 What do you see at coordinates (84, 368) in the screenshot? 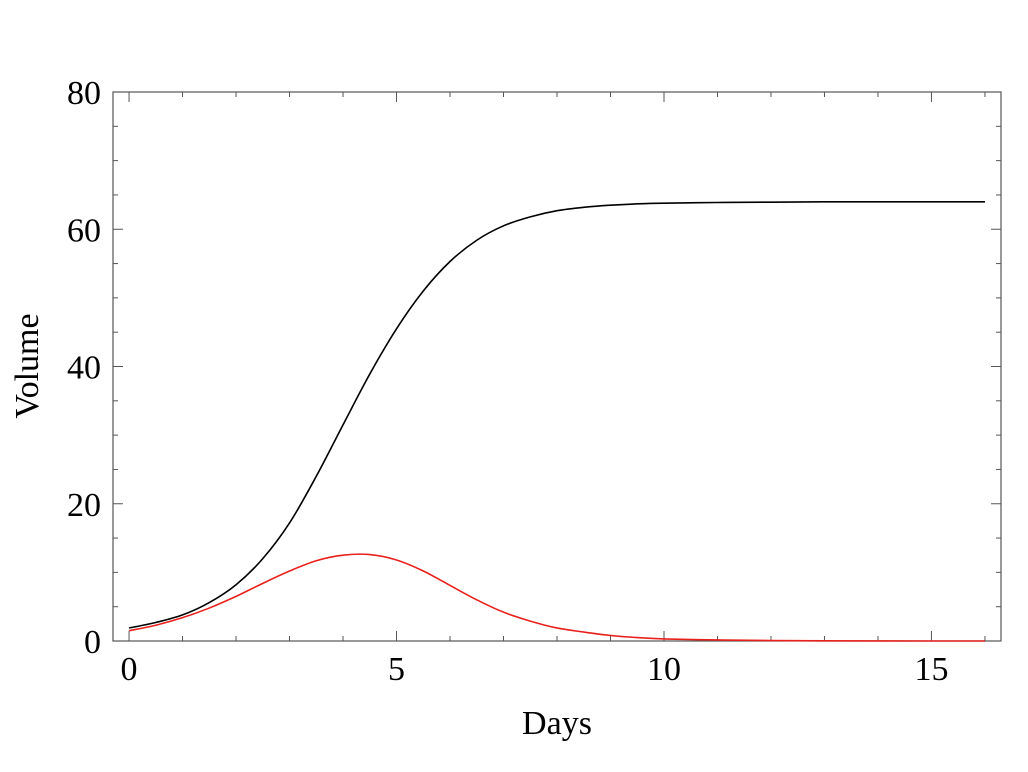
I see `y-tick-label: 40` at bounding box center [84, 368].